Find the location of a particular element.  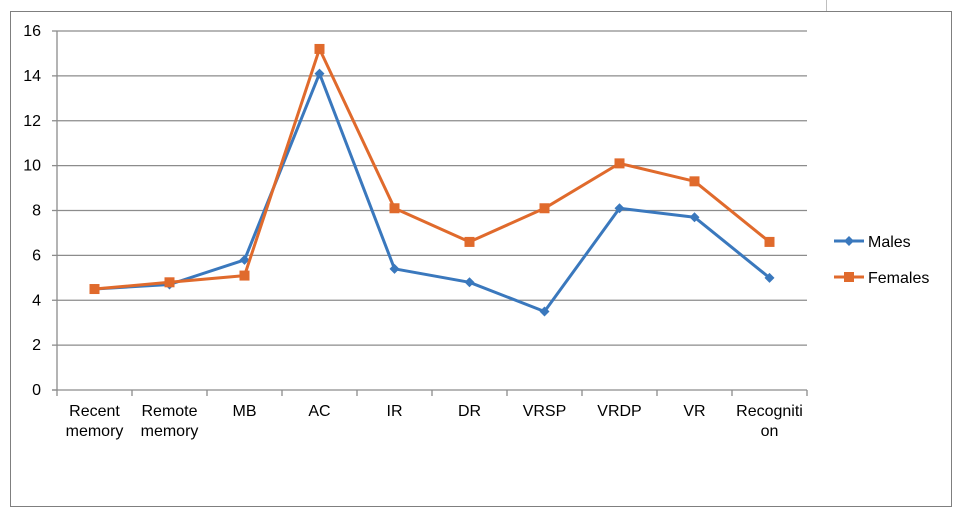

x-tick-label: Recent is located at coordinates (94, 411).